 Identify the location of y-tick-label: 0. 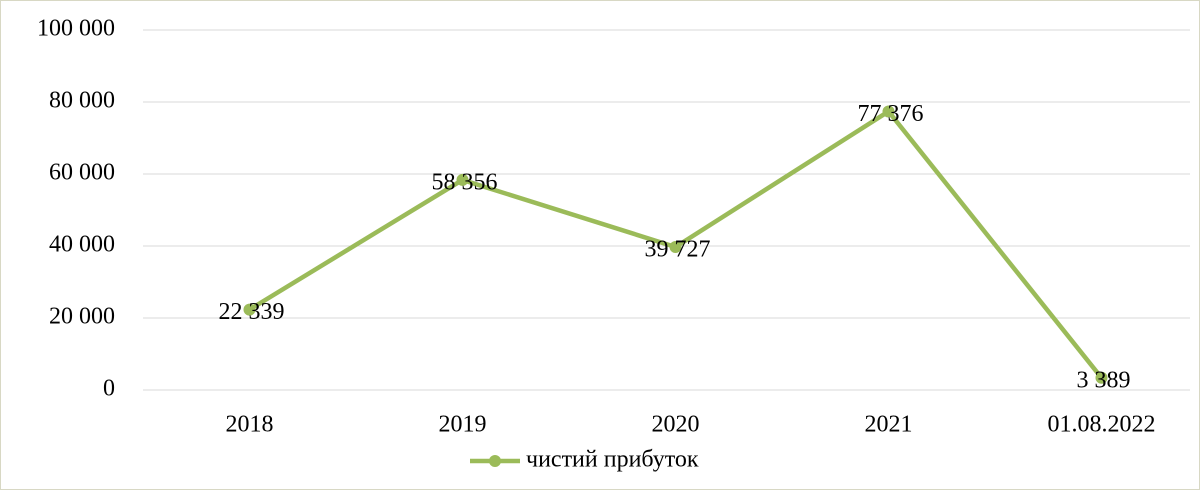
(109, 389).